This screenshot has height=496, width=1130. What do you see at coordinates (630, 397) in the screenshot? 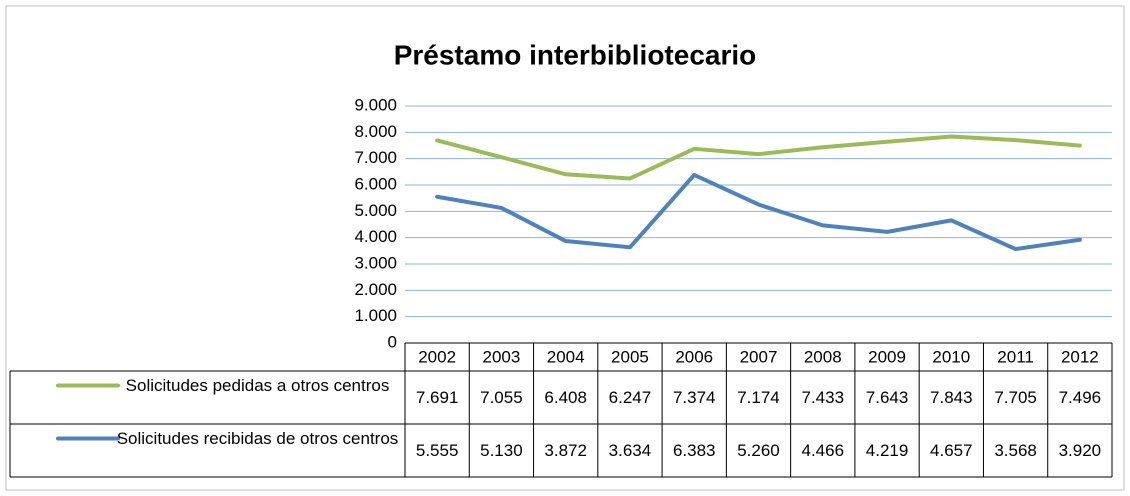
I see `value-label: 6.247` at bounding box center [630, 397].